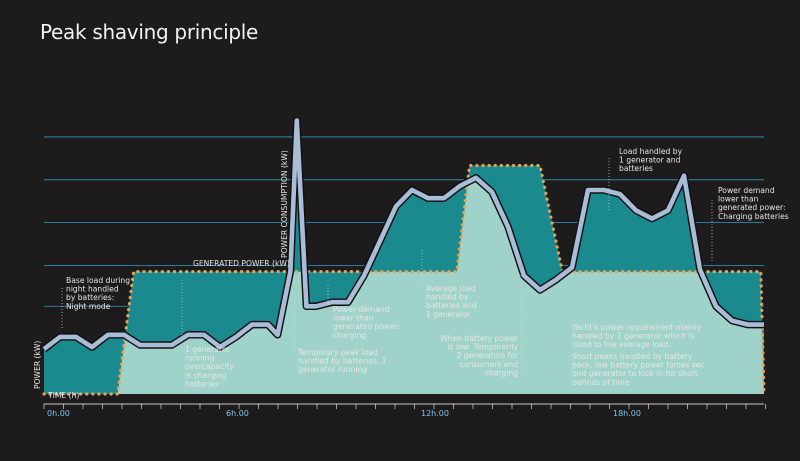 This screenshot has width=800, height=461. What do you see at coordinates (241, 263) in the screenshot?
I see `annotation-generated-power: GENERATED POWER (kW)` at bounding box center [241, 263].